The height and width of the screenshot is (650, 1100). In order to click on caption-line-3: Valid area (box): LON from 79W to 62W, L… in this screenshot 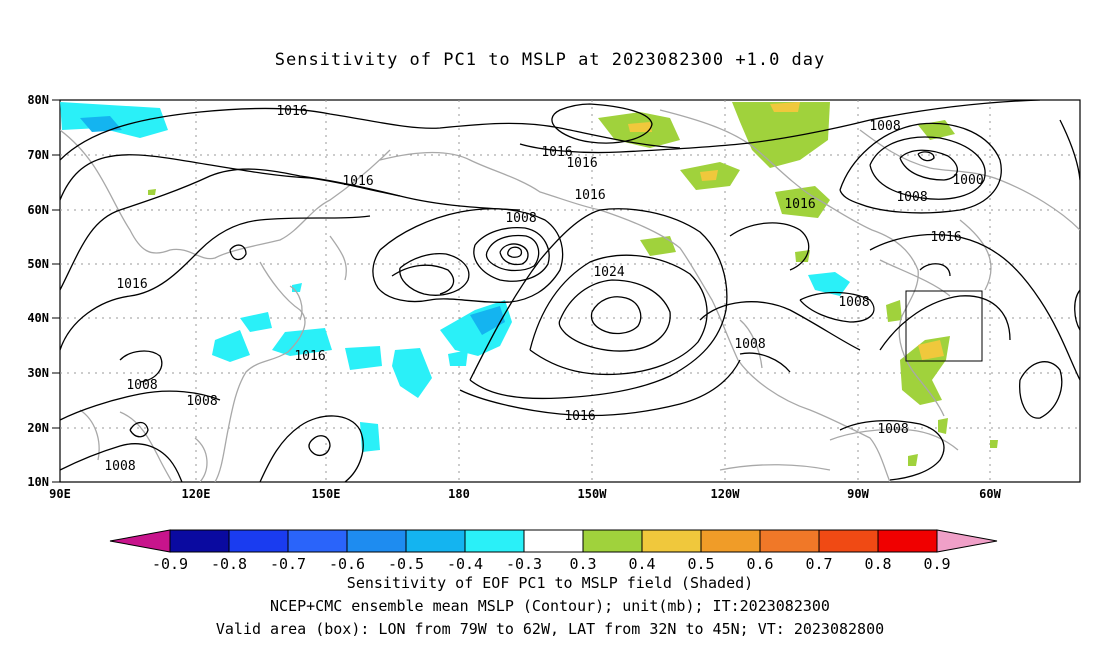, I will do `click(550, 629)`.